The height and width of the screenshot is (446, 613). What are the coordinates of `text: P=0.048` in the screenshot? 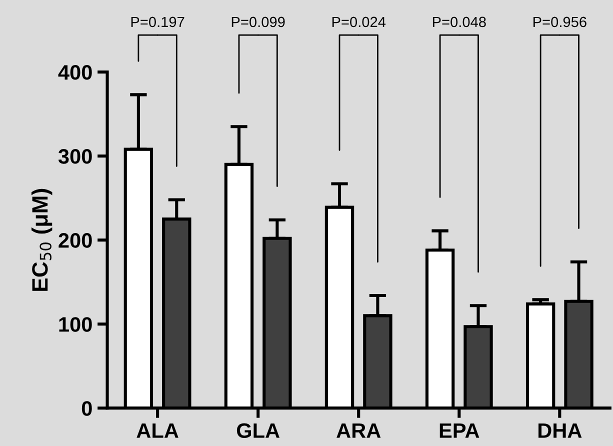 It's located at (459, 22).